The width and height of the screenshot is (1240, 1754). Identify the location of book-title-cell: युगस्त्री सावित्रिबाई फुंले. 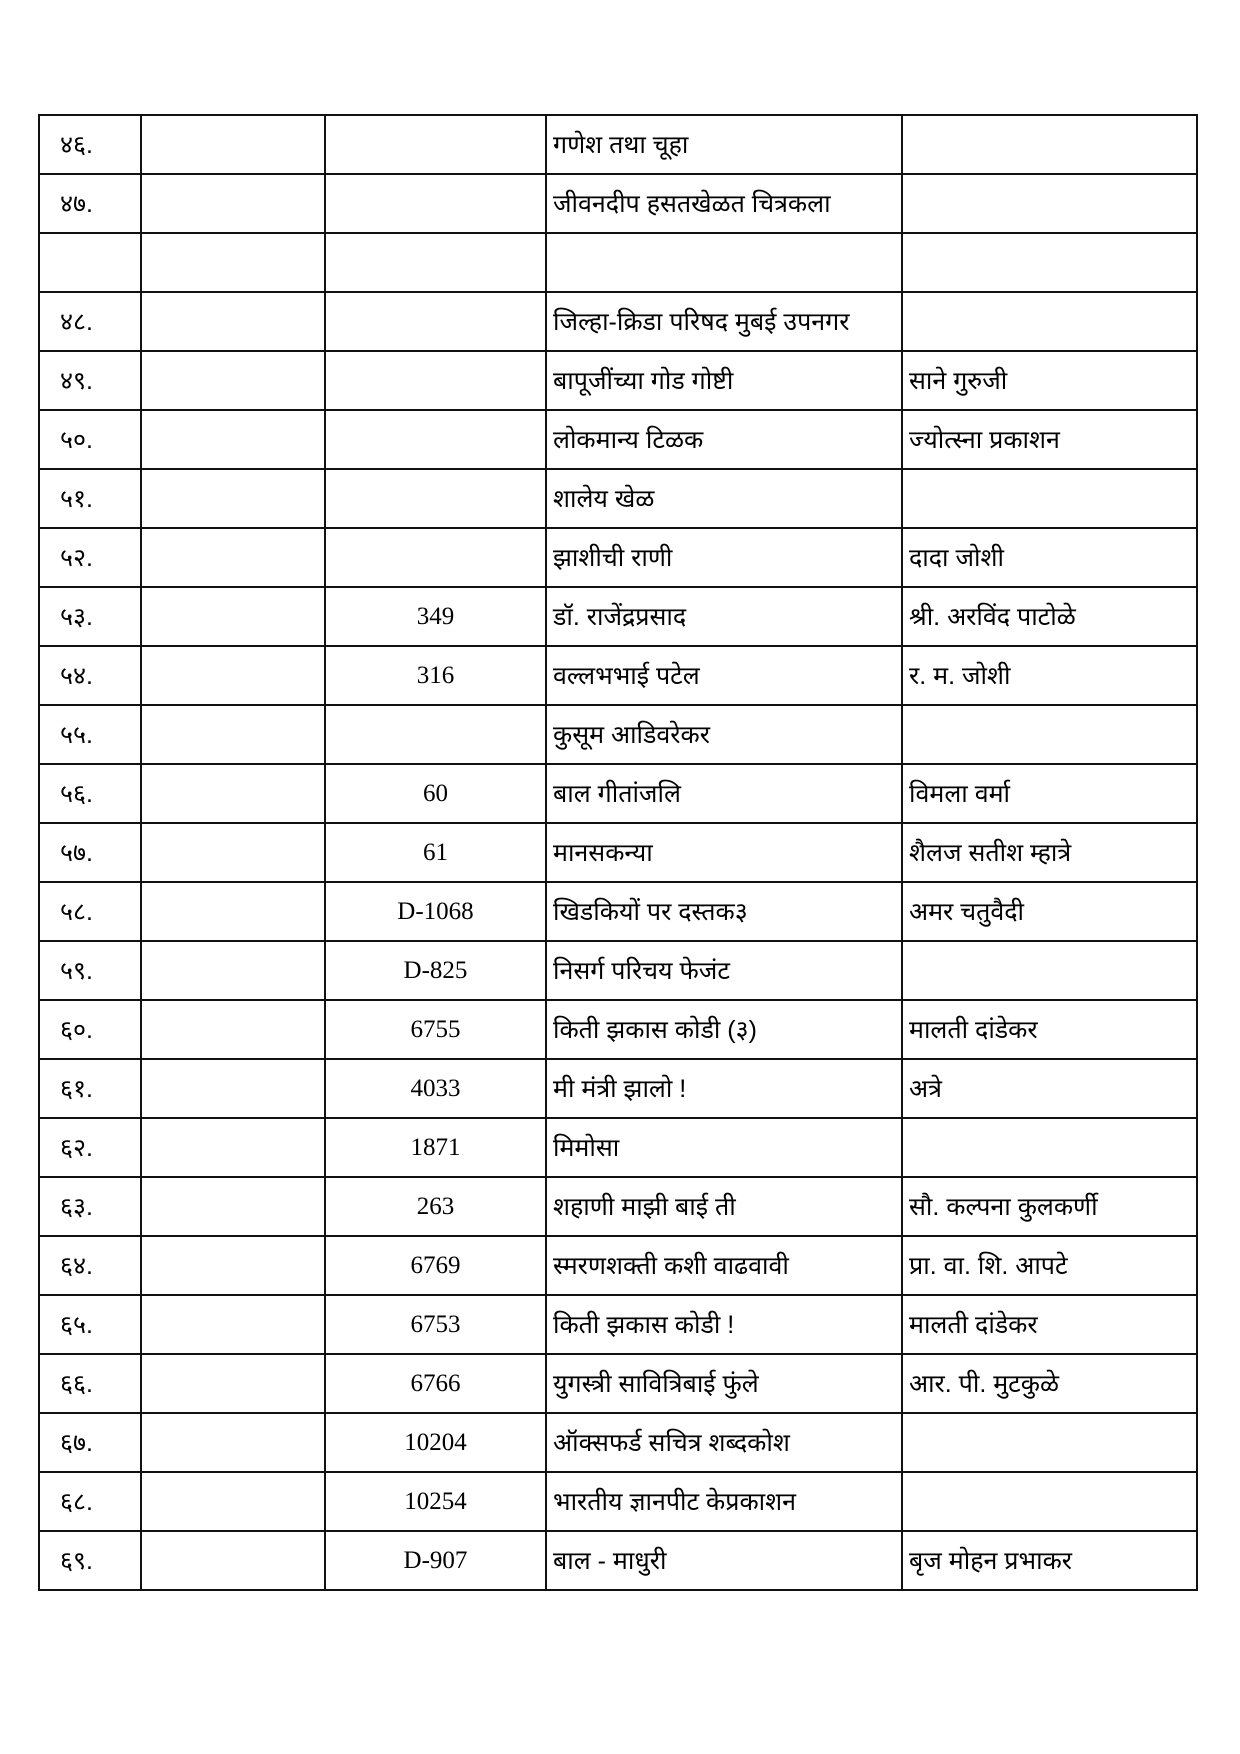
(724, 1383).